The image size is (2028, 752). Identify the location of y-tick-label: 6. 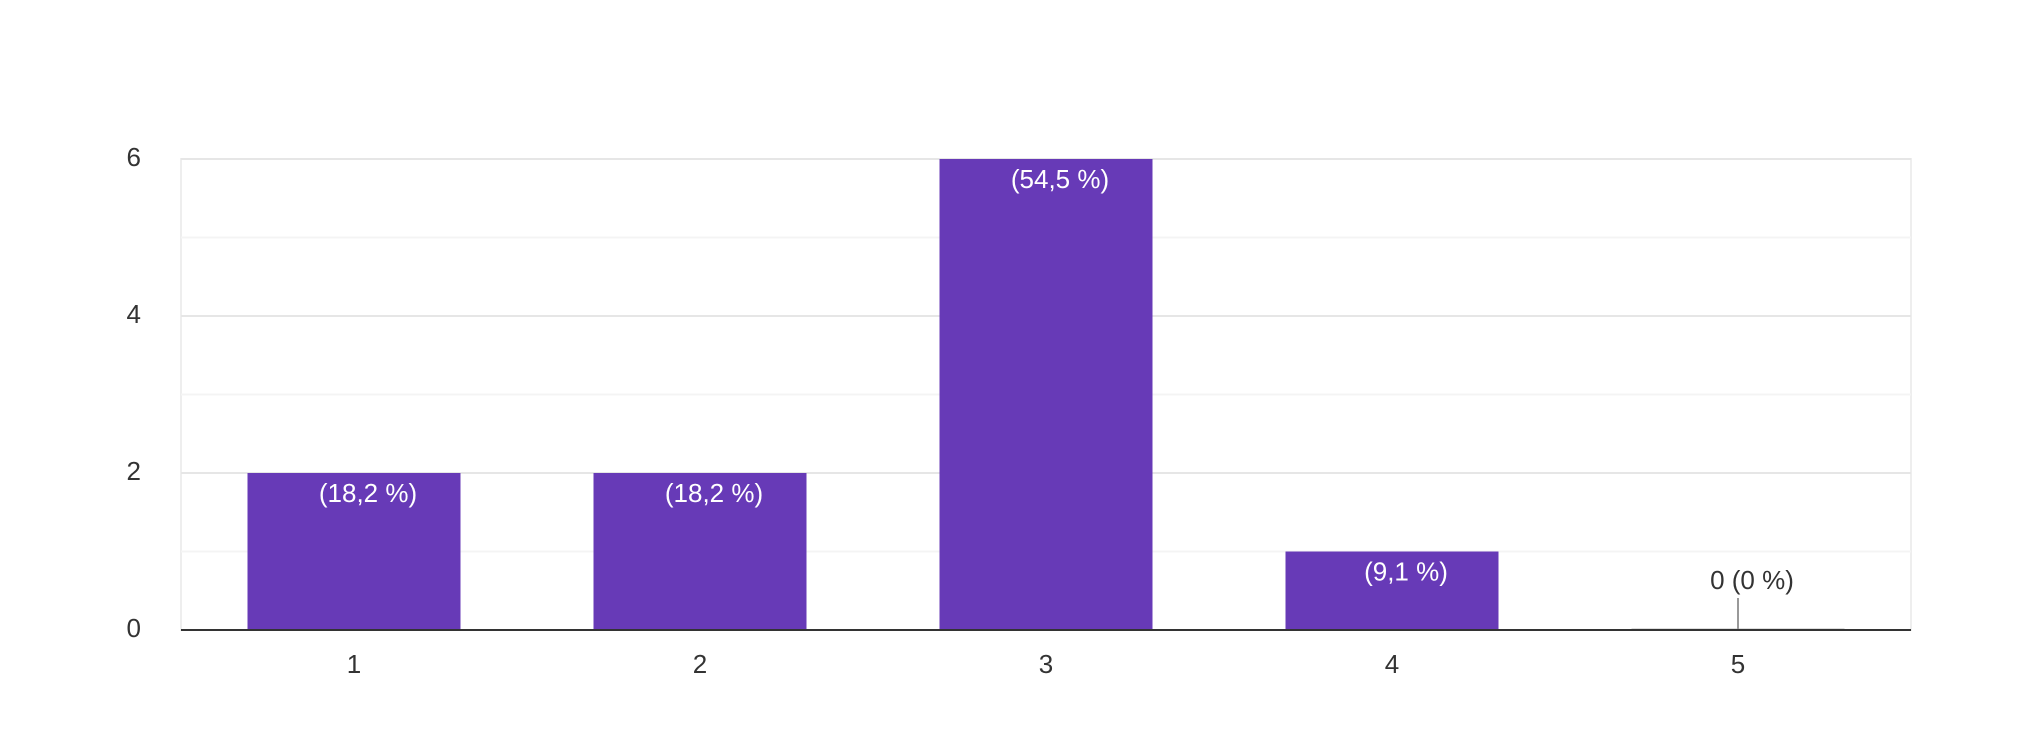
(134, 157).